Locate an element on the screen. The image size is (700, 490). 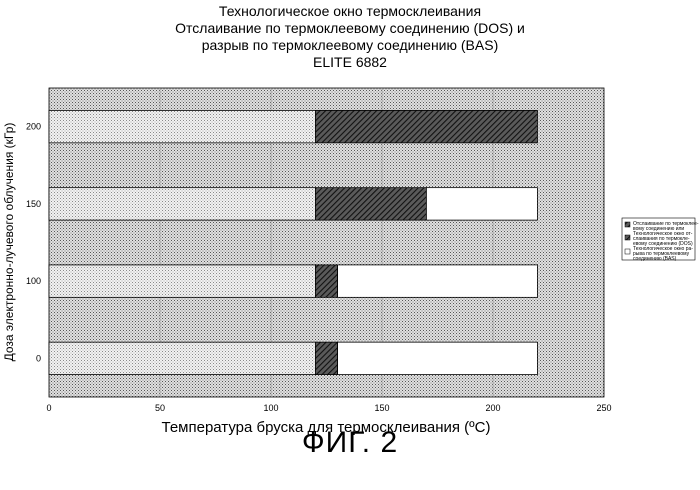
x-axis-ticks: 0 50 100 150 200 250 is located at coordinates (328, 408).